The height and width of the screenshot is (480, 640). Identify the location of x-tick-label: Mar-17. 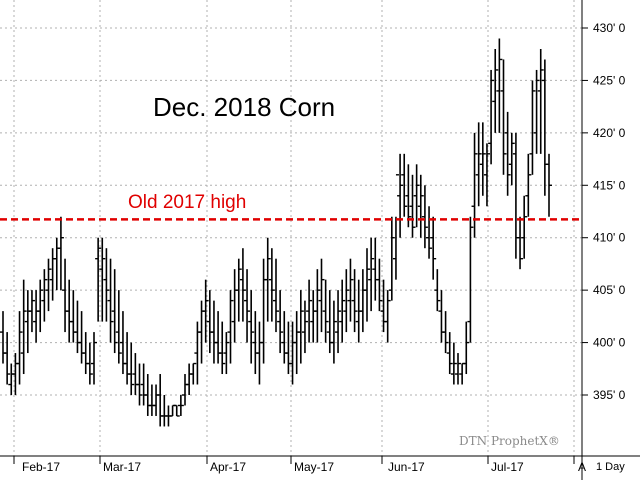
(122, 467).